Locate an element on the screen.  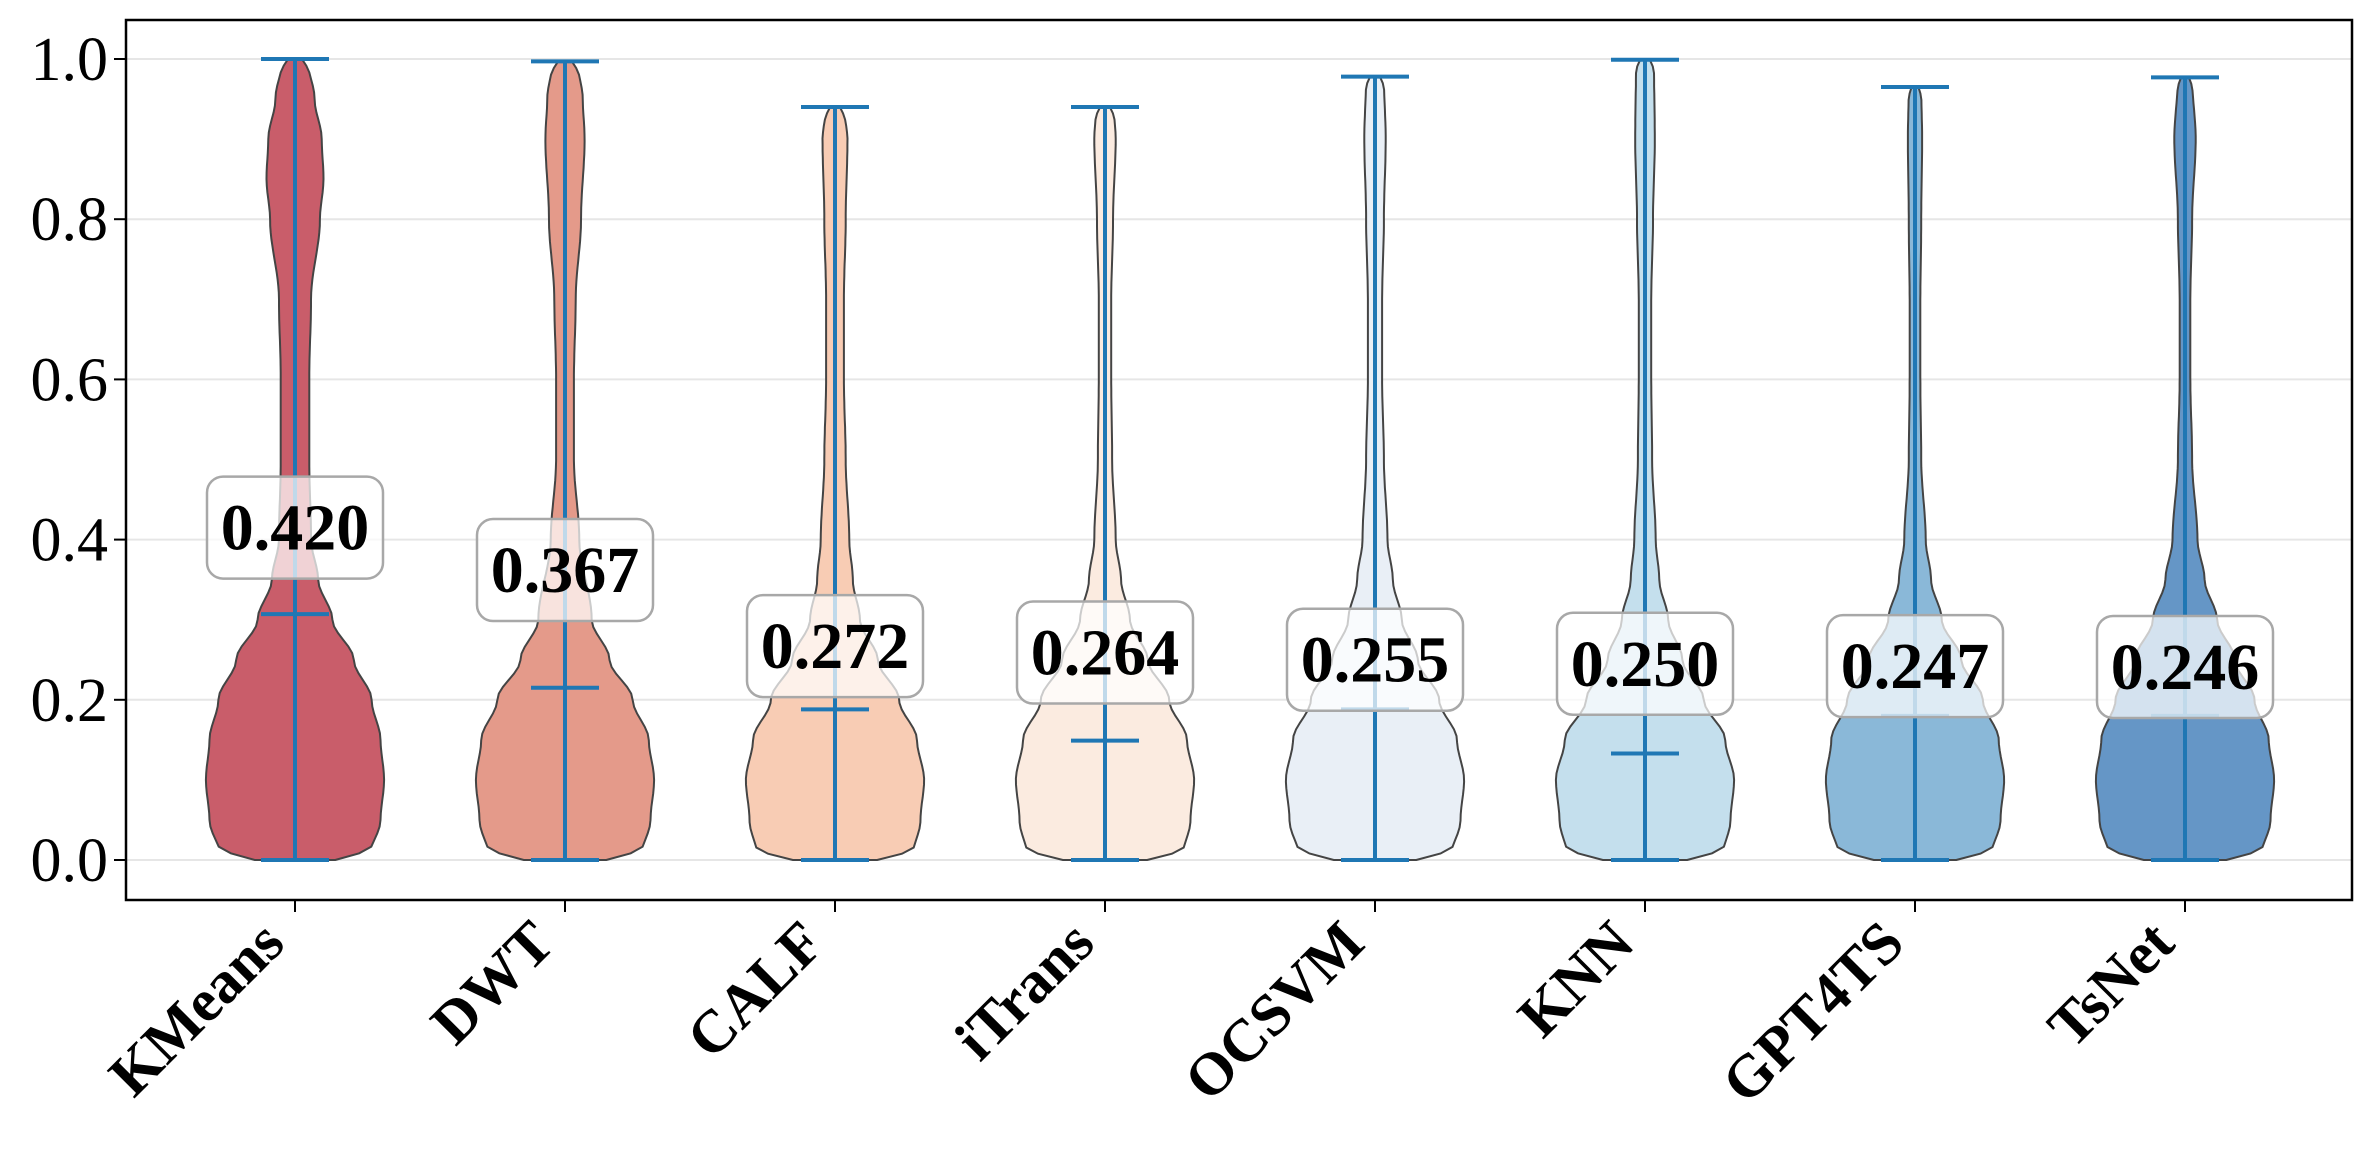
mean-value-label: 0.247 is located at coordinates (1915, 666).